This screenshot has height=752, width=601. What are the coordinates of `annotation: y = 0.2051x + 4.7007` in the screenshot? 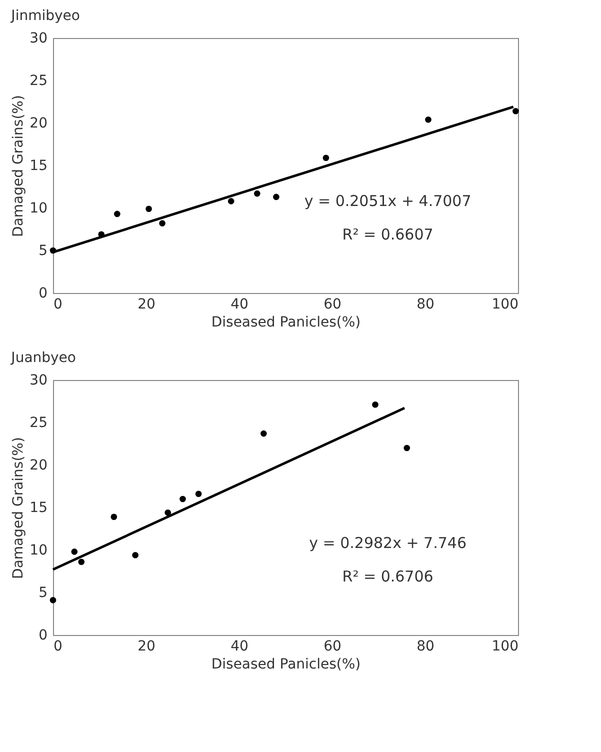 It's located at (388, 201).